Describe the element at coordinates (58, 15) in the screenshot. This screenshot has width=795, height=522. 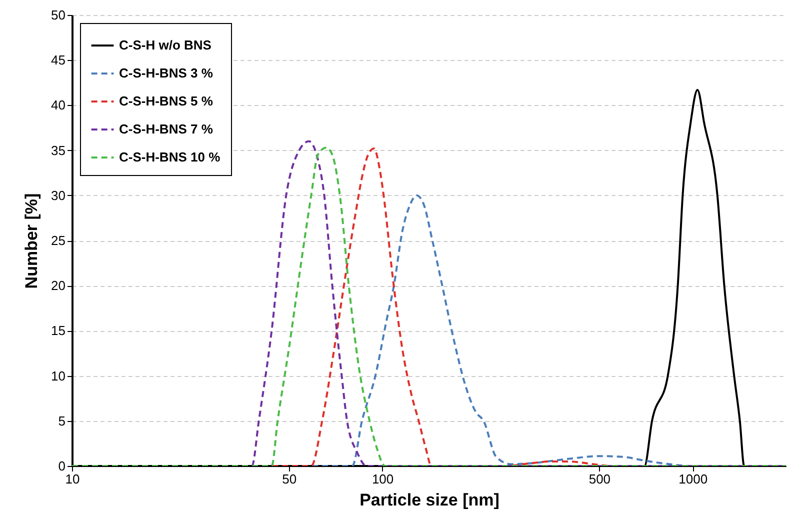
I see `y-tick-label: 50` at that location.